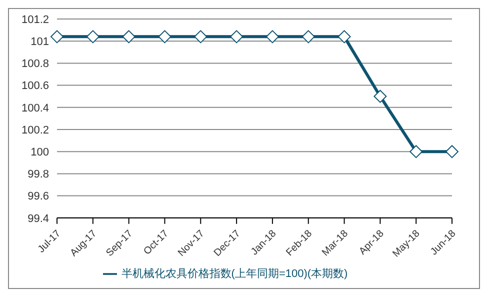 The width and height of the screenshot is (486, 295). What do you see at coordinates (39, 152) in the screenshot?
I see `y-tick-label: 100` at bounding box center [39, 152].